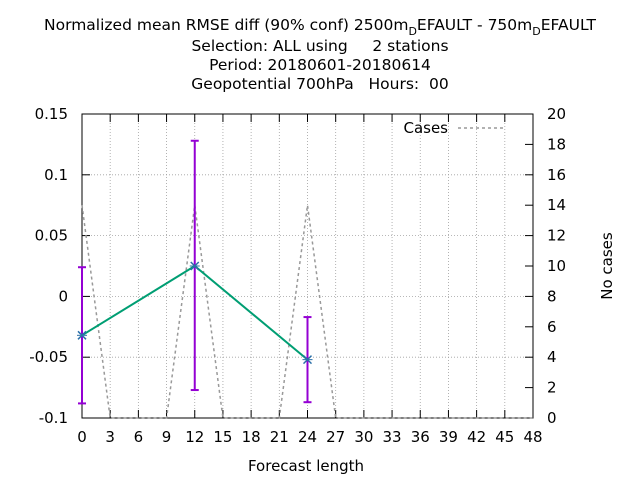  I want to click on x-tick-label: 15, so click(222, 437).